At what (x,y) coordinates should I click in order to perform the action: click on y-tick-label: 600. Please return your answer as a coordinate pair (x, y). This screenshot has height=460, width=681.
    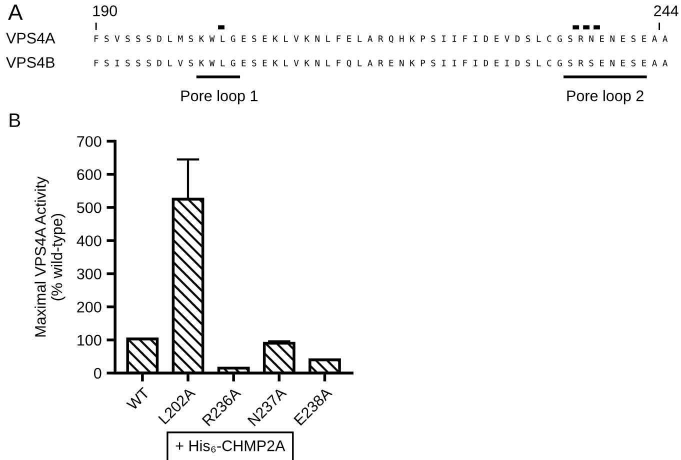
    Looking at the image, I should click on (89, 174).